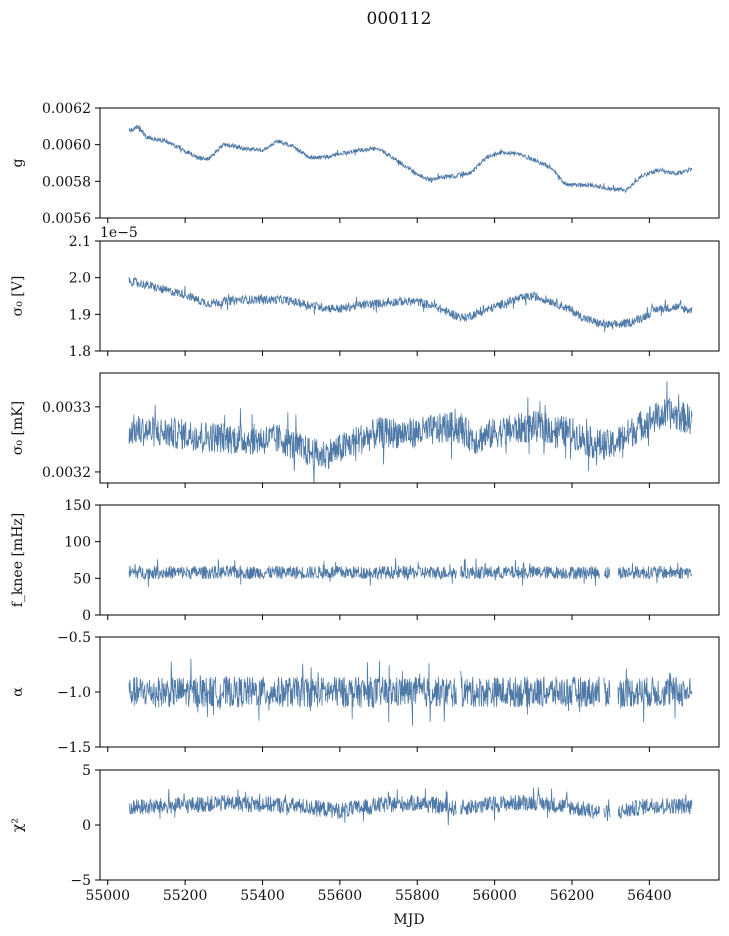  What do you see at coordinates (399, 19) in the screenshot?
I see `figure-title: 000112` at bounding box center [399, 19].